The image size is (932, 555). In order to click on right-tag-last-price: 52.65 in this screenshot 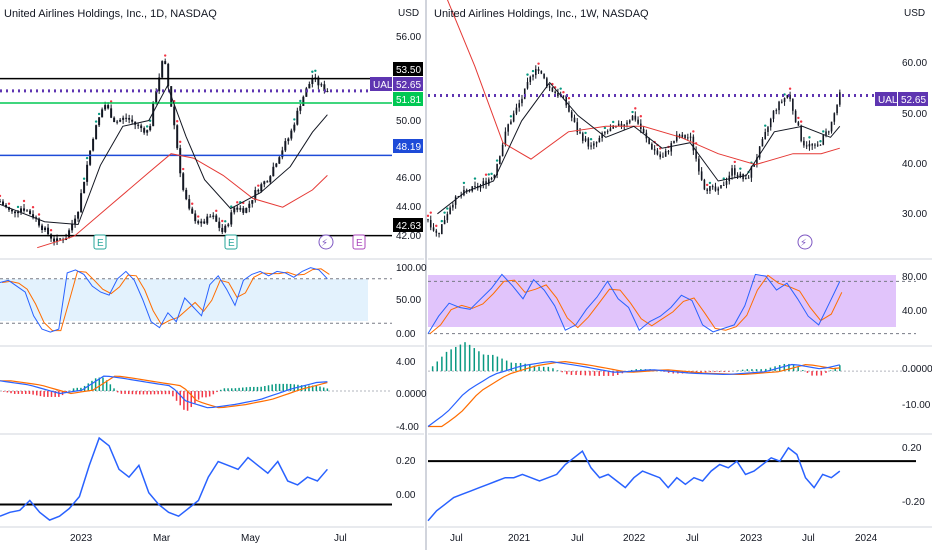, I will do `click(913, 99)`.